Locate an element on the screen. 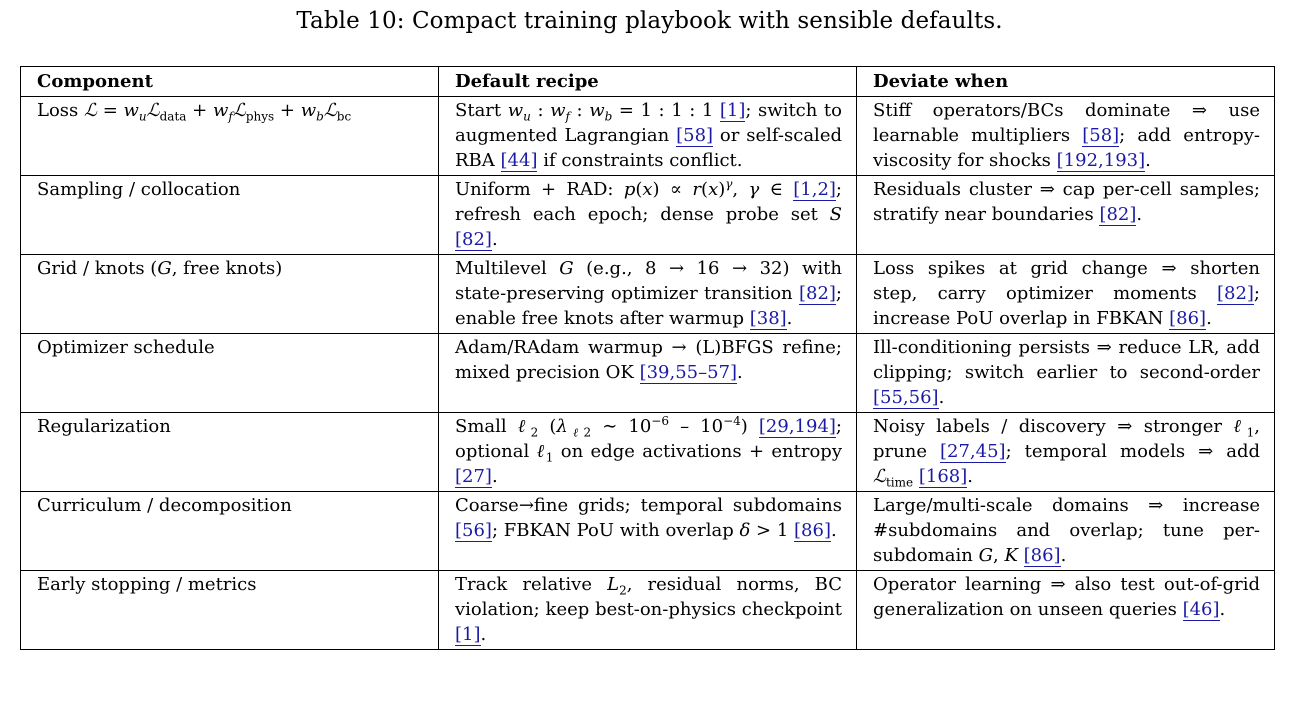 This screenshot has height=701, width=1299. citation-link: [44] is located at coordinates (519, 161).